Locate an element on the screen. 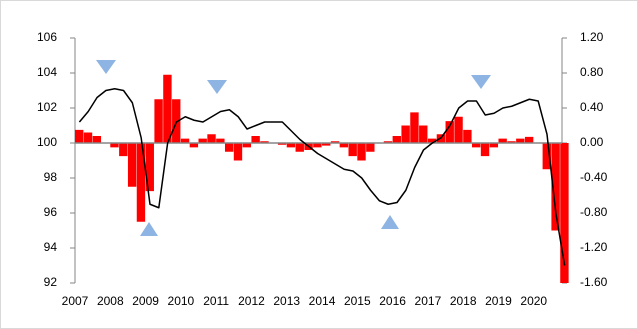  y2-tick-label: -0.40 is located at coordinates (594, 177).